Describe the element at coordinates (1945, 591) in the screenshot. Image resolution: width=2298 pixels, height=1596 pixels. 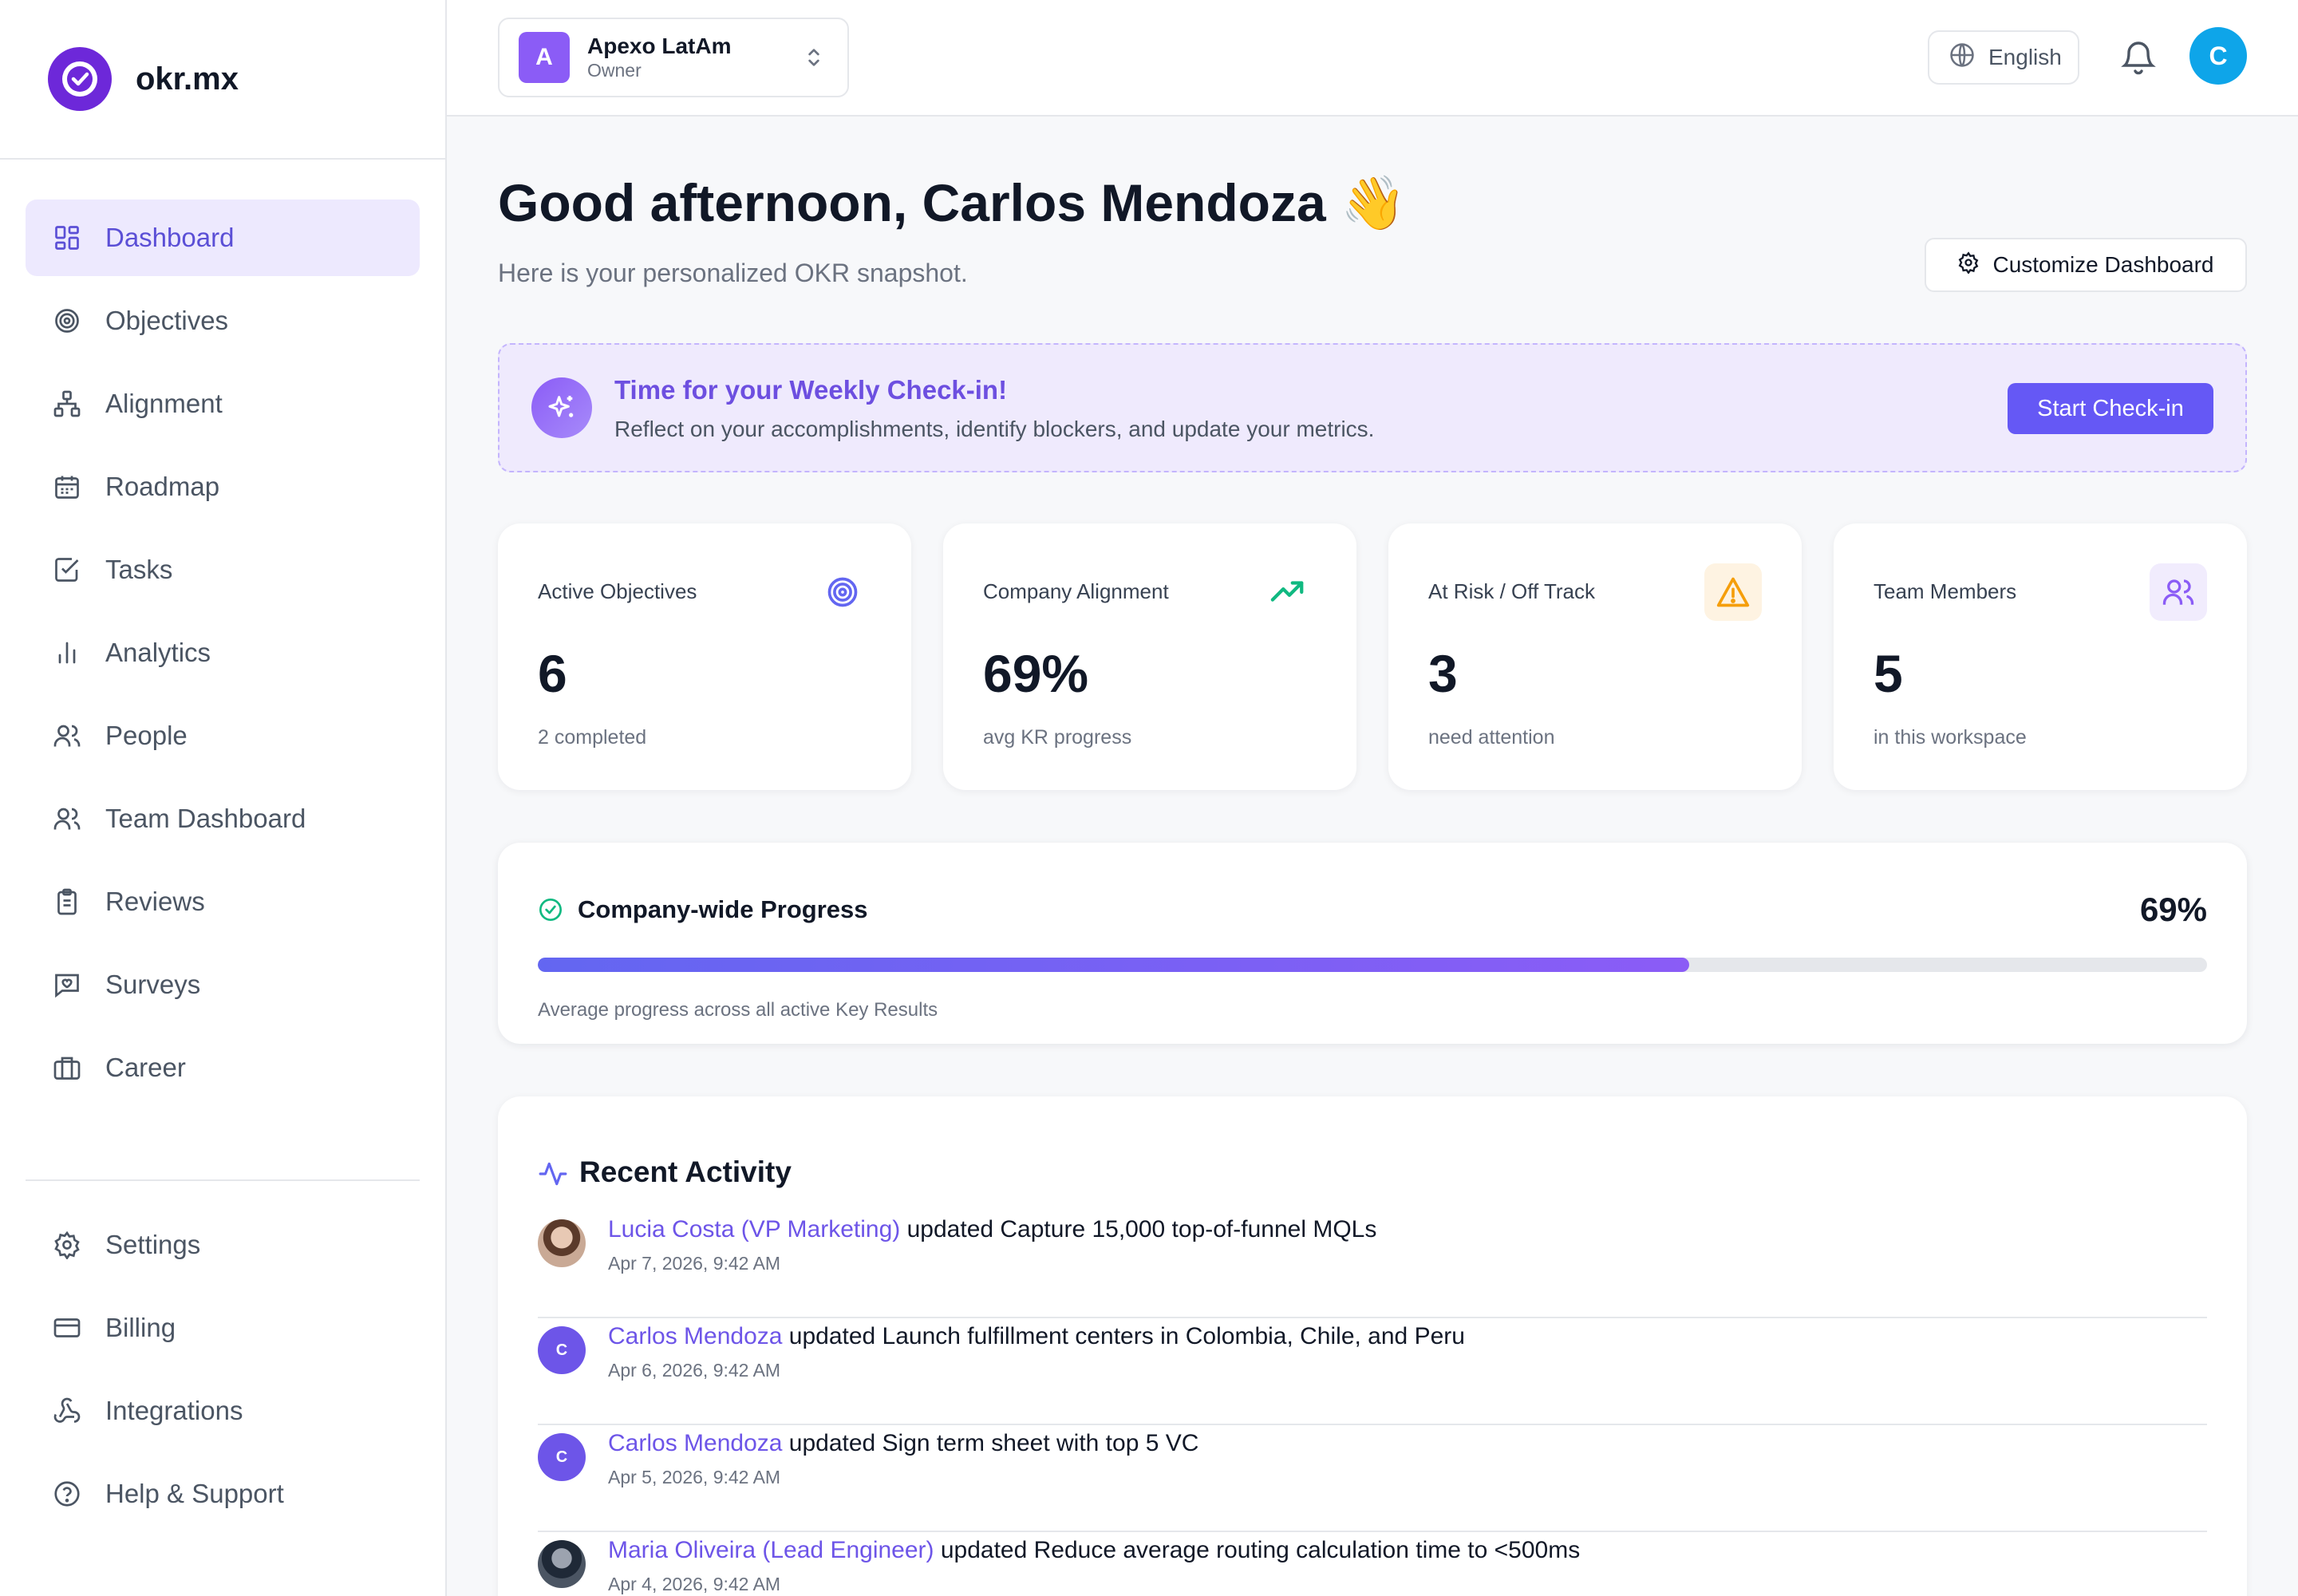
I see `stat-label: Team Members` at that location.